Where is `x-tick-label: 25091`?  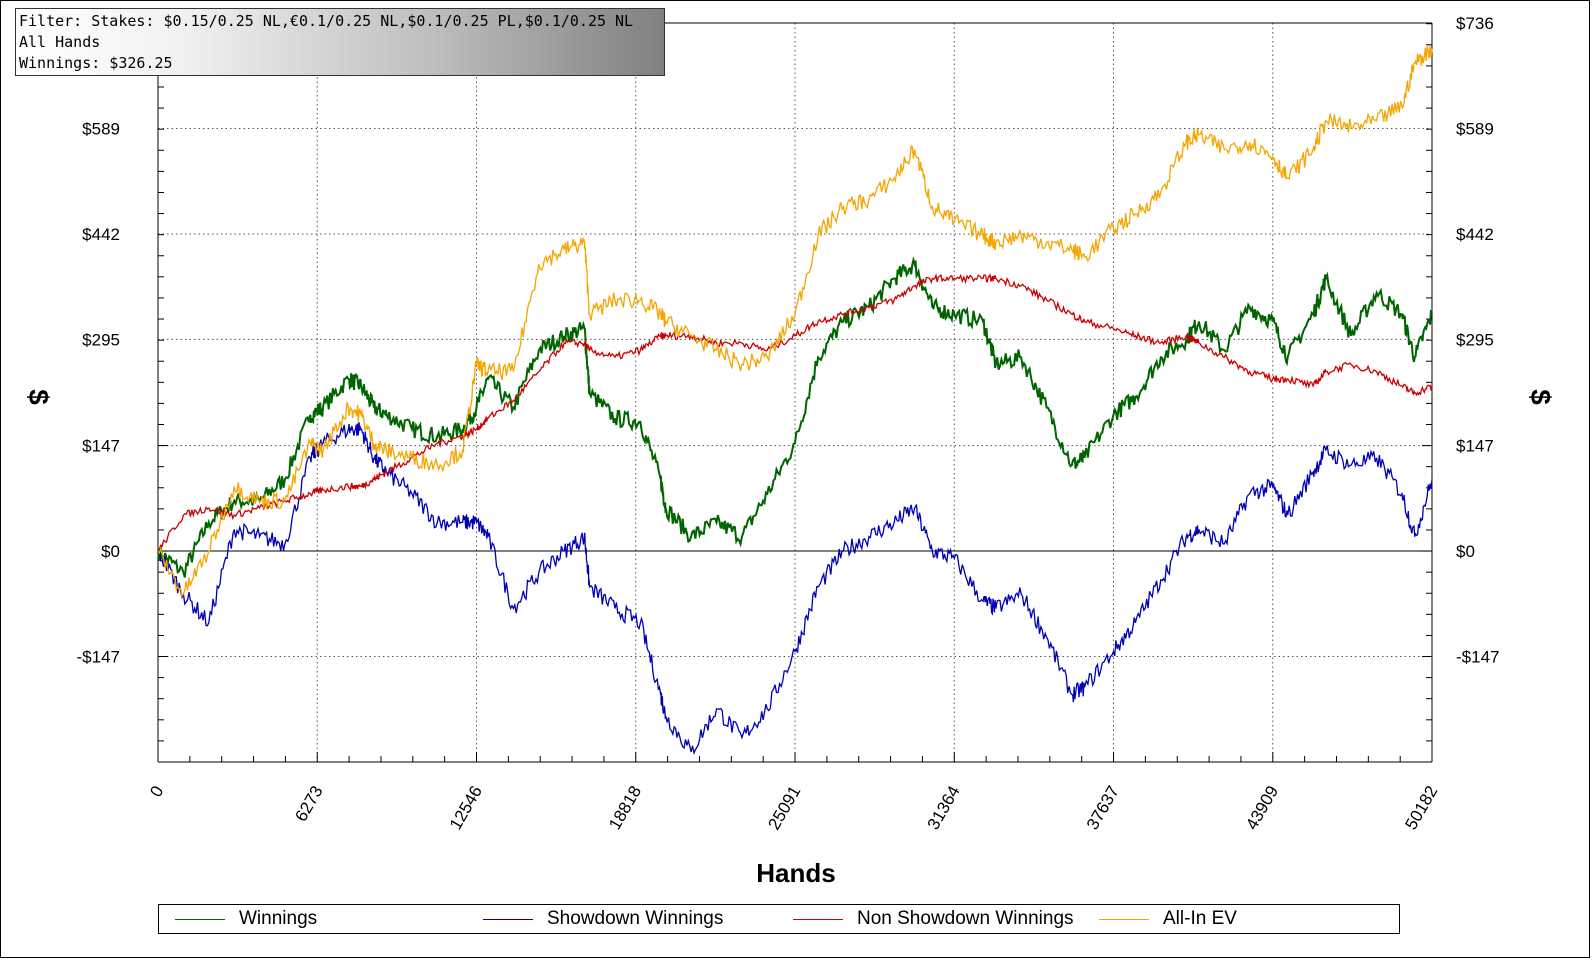
x-tick-label: 25091 is located at coordinates (784, 808).